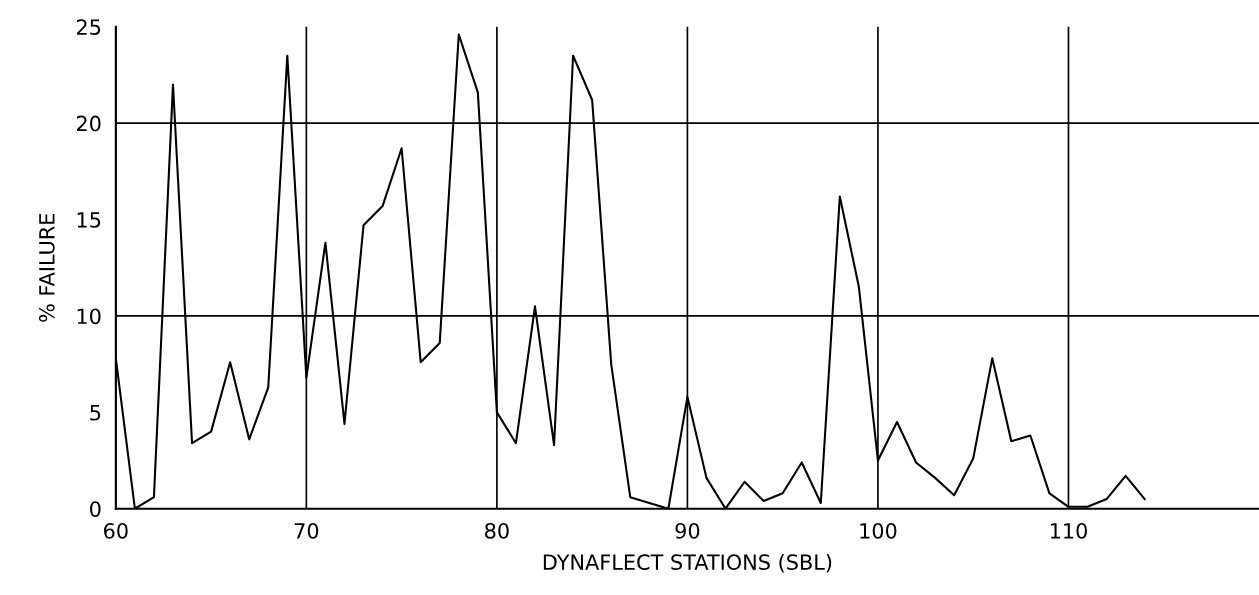 Image resolution: width=1259 pixels, height=595 pixels. I want to click on y-axis-title: % FAILURE, so click(46, 267).